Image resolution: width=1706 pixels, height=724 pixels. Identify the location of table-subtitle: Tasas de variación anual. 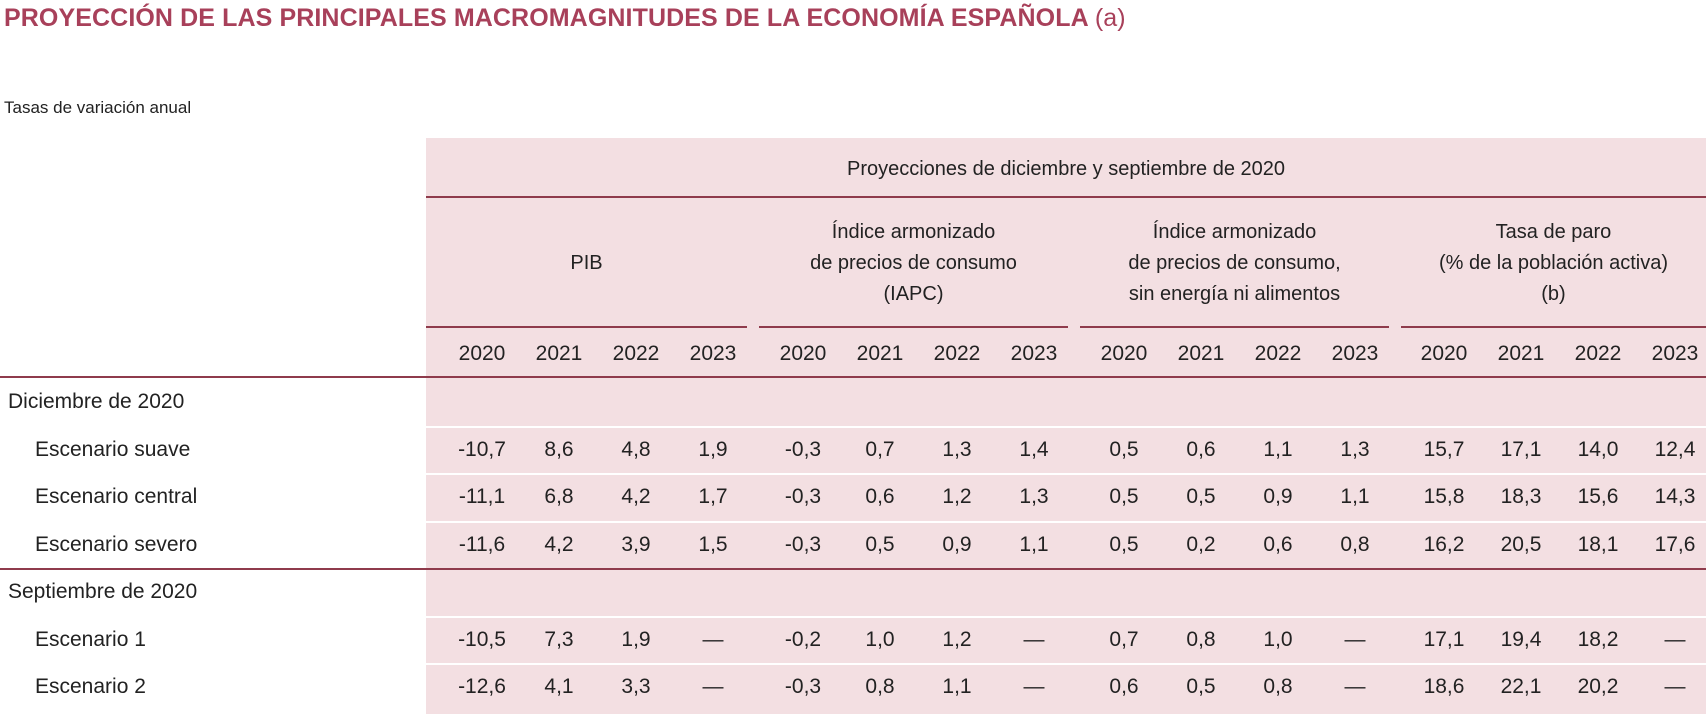
(98, 107).